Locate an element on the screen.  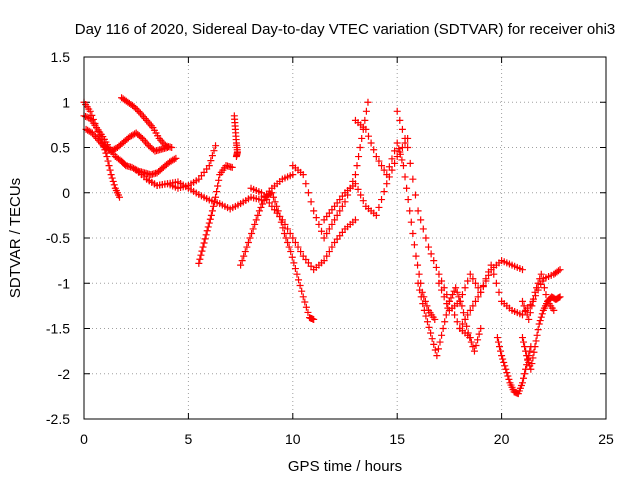
y-tick-label: -2 is located at coordinates (64, 374).